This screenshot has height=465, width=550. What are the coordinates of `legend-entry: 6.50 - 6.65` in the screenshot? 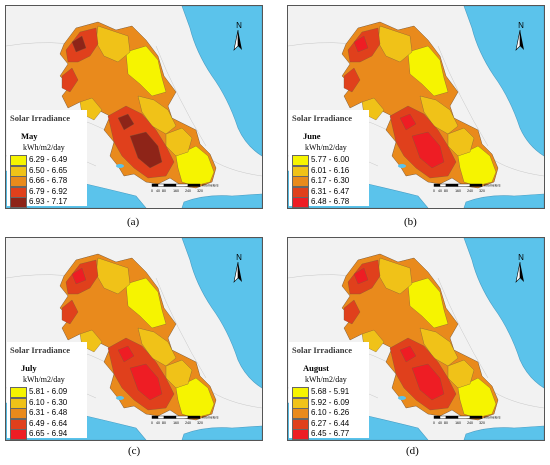 It's located at (49, 171).